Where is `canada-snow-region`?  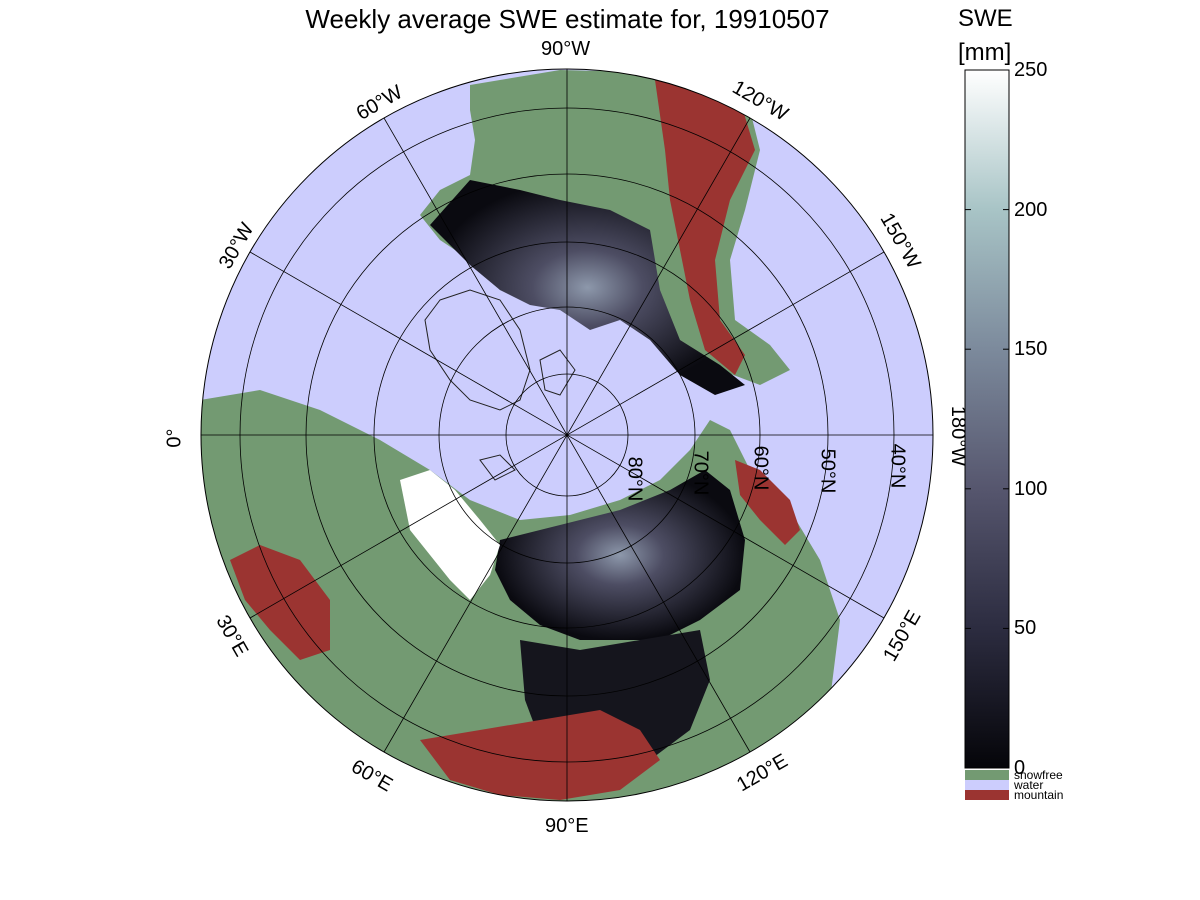 canada-snow-region is located at coordinates (587, 287).